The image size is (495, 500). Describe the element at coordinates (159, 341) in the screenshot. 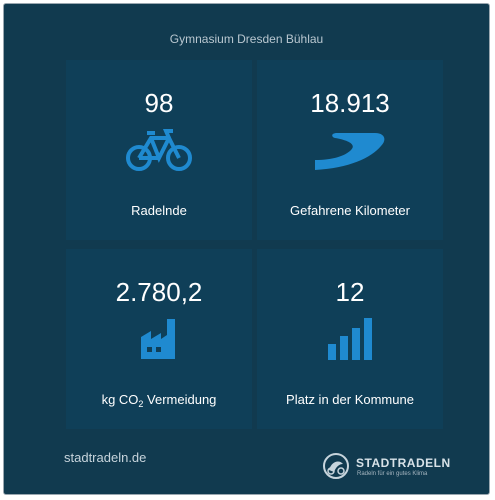

I see `factory-icon` at that location.